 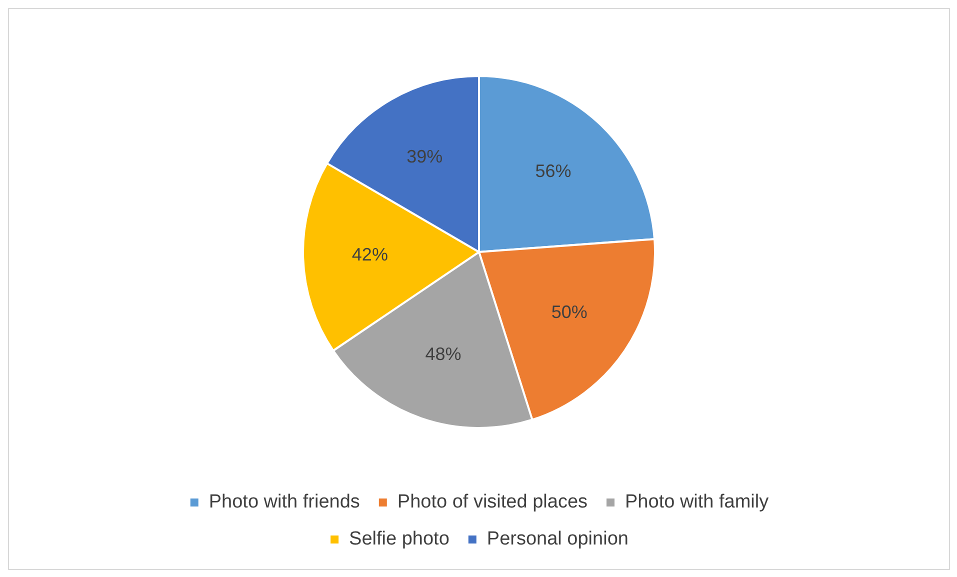 What do you see at coordinates (569, 312) in the screenshot?
I see `data-label: 50%` at bounding box center [569, 312].